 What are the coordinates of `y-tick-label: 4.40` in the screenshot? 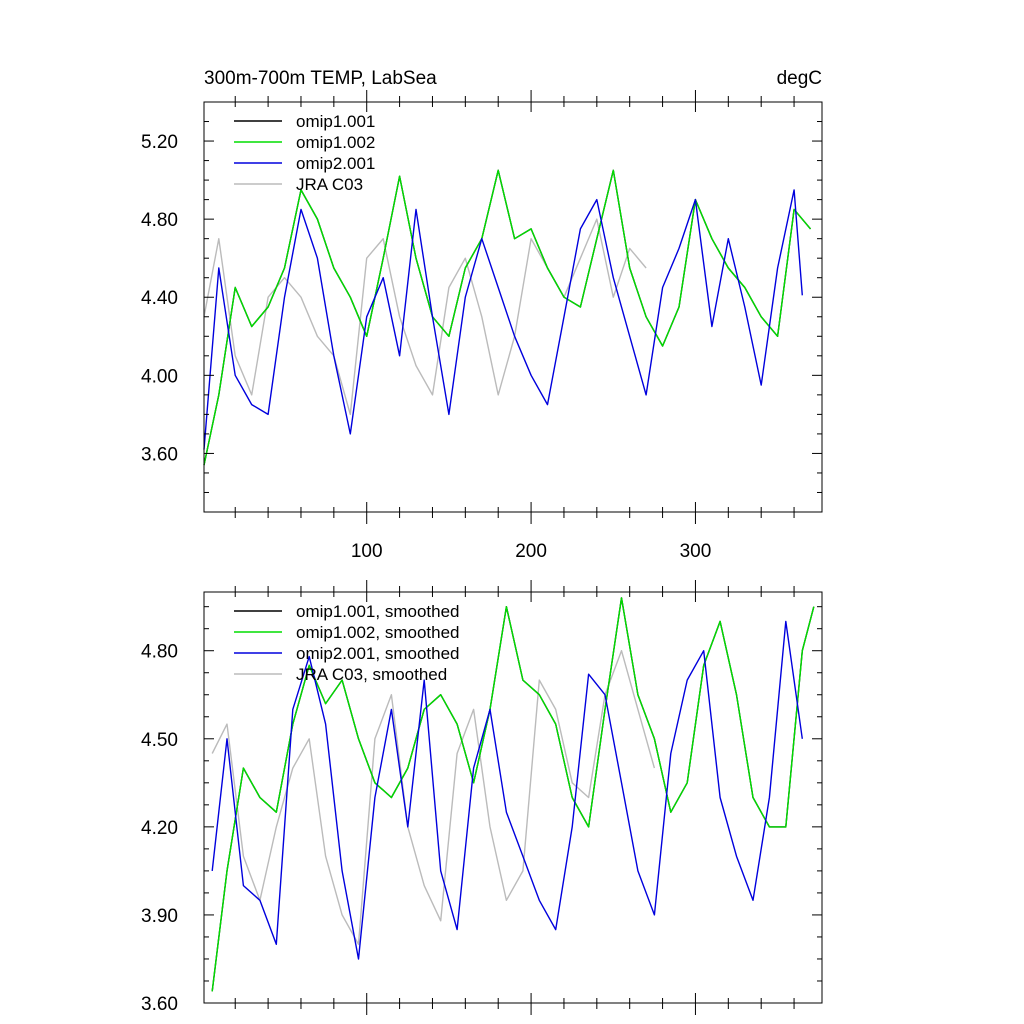 It's located at (159, 298).